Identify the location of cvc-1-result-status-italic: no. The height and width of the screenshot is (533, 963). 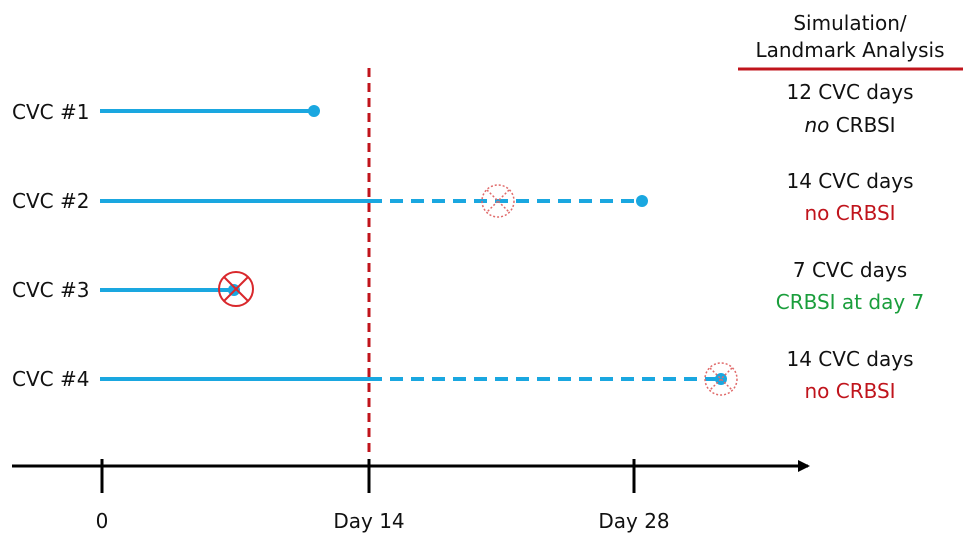
(816, 125).